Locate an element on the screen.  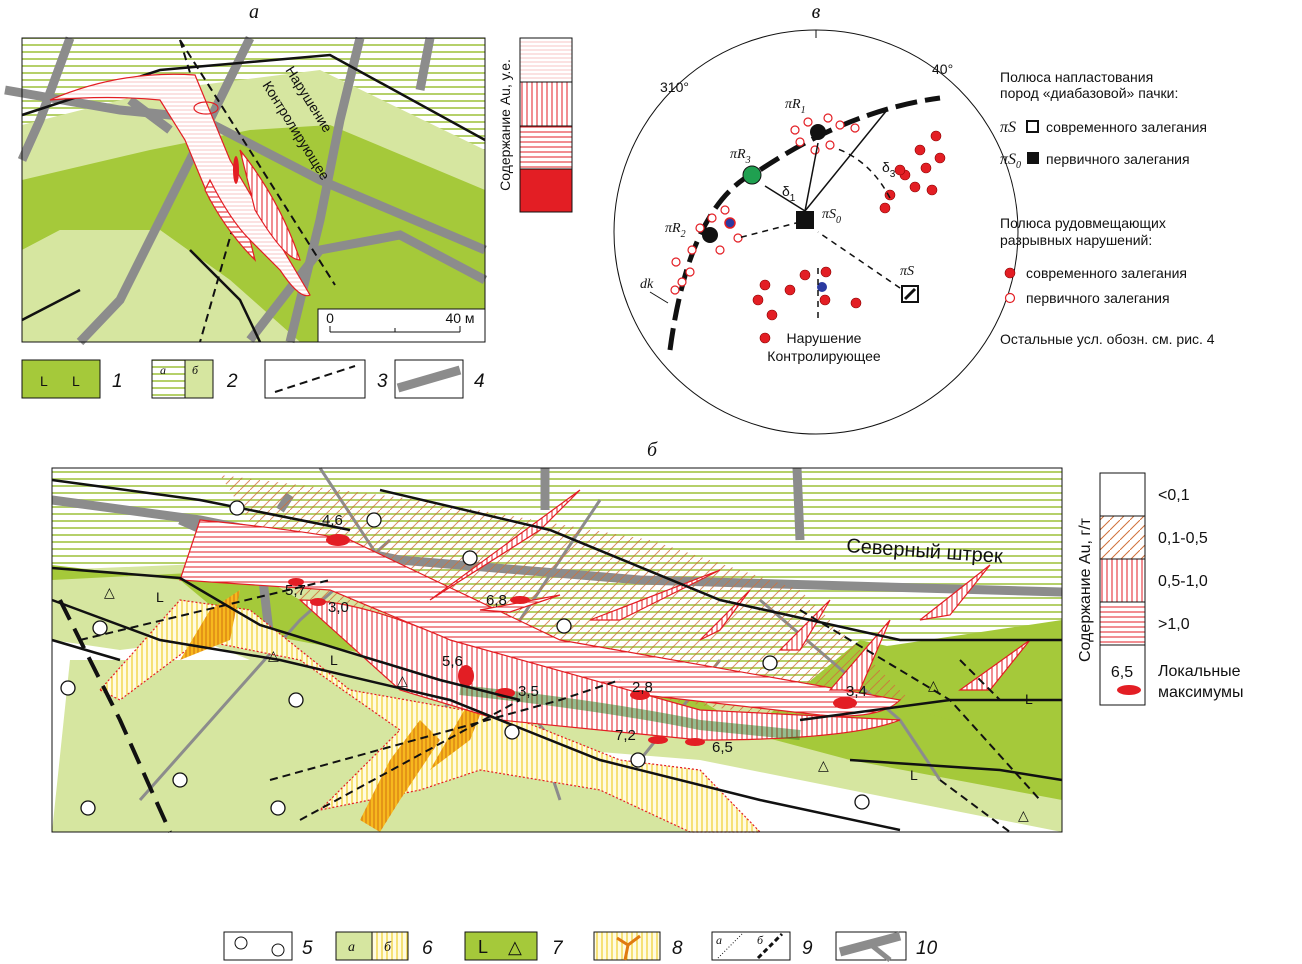
grade-label: 0,1-0,5 is located at coordinates (1183, 538).